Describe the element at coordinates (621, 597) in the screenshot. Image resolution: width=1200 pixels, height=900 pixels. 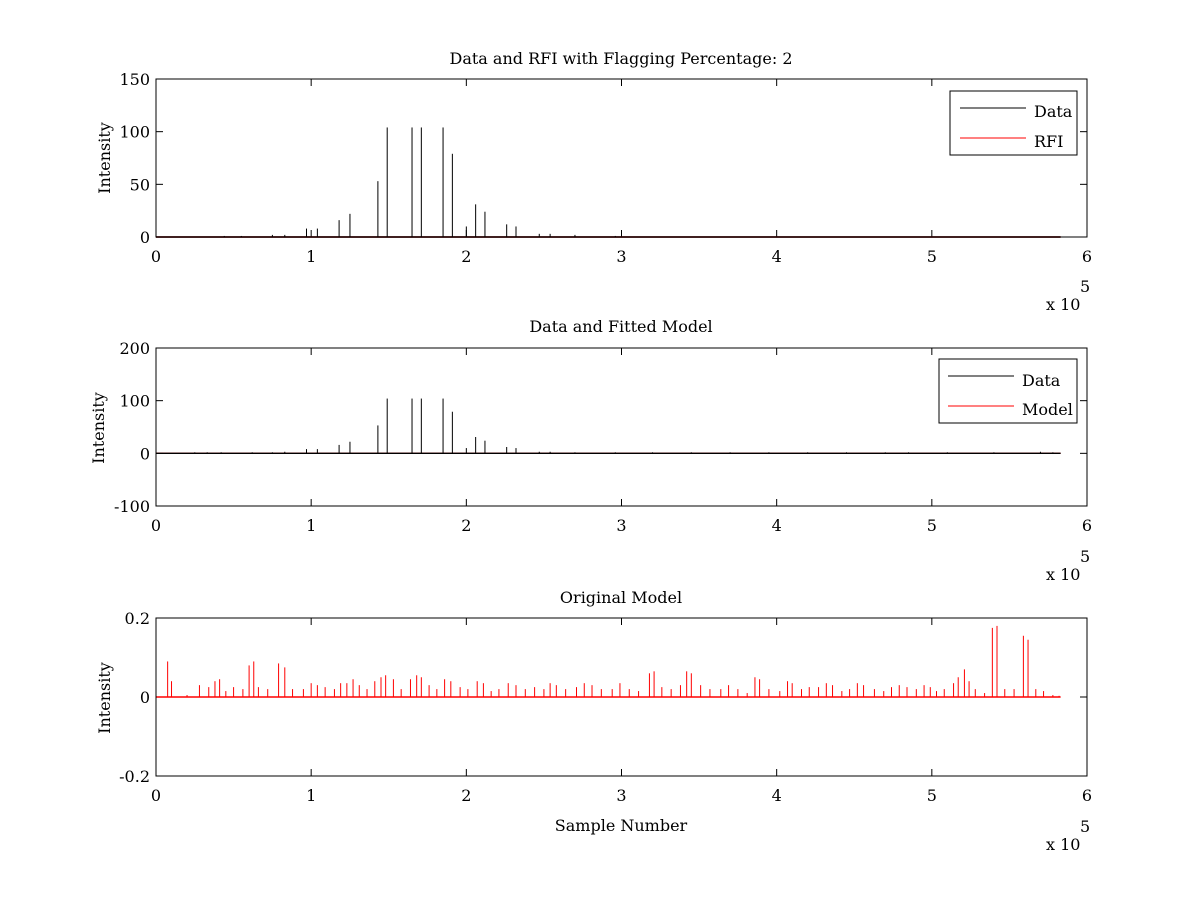
I see `chart-title: Original Model` at that location.